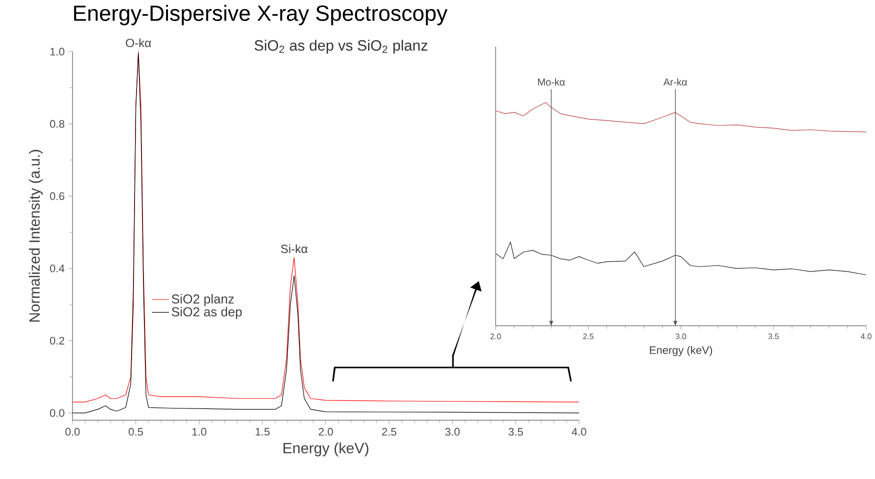 The image size is (875, 479). I want to click on x-tick-label: 4.0, so click(579, 432).